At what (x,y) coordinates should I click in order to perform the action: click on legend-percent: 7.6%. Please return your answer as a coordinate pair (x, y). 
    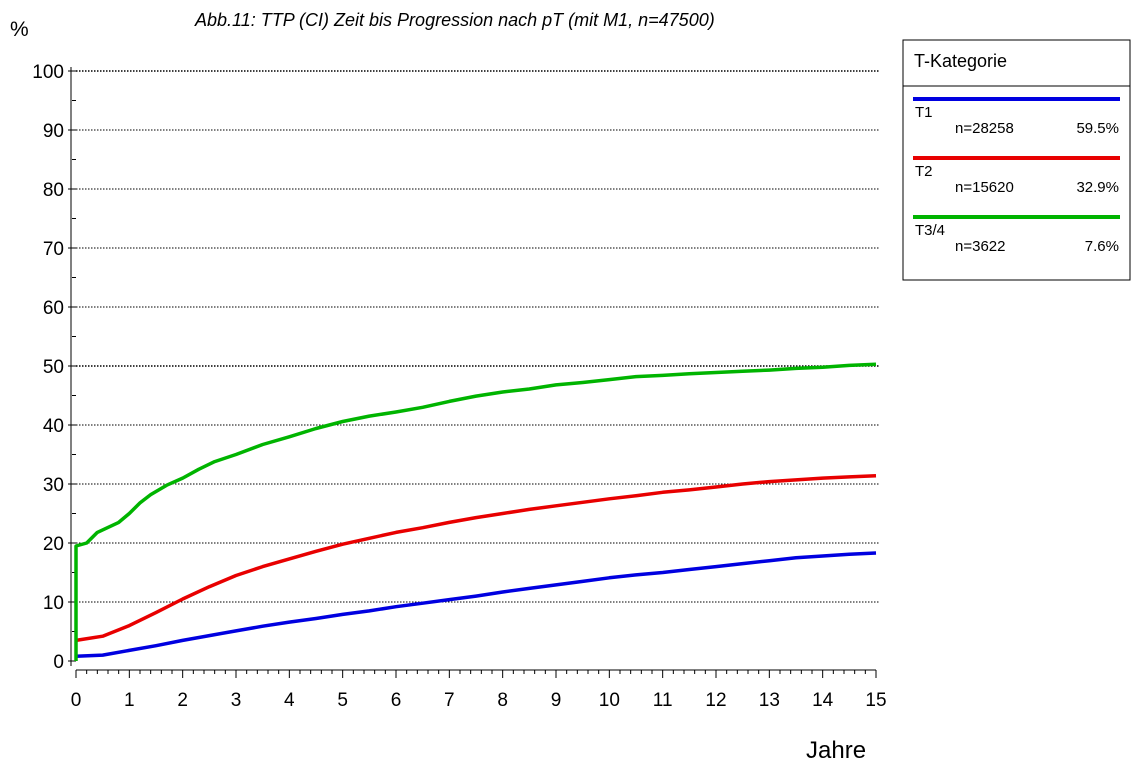
    Looking at the image, I should click on (1102, 246).